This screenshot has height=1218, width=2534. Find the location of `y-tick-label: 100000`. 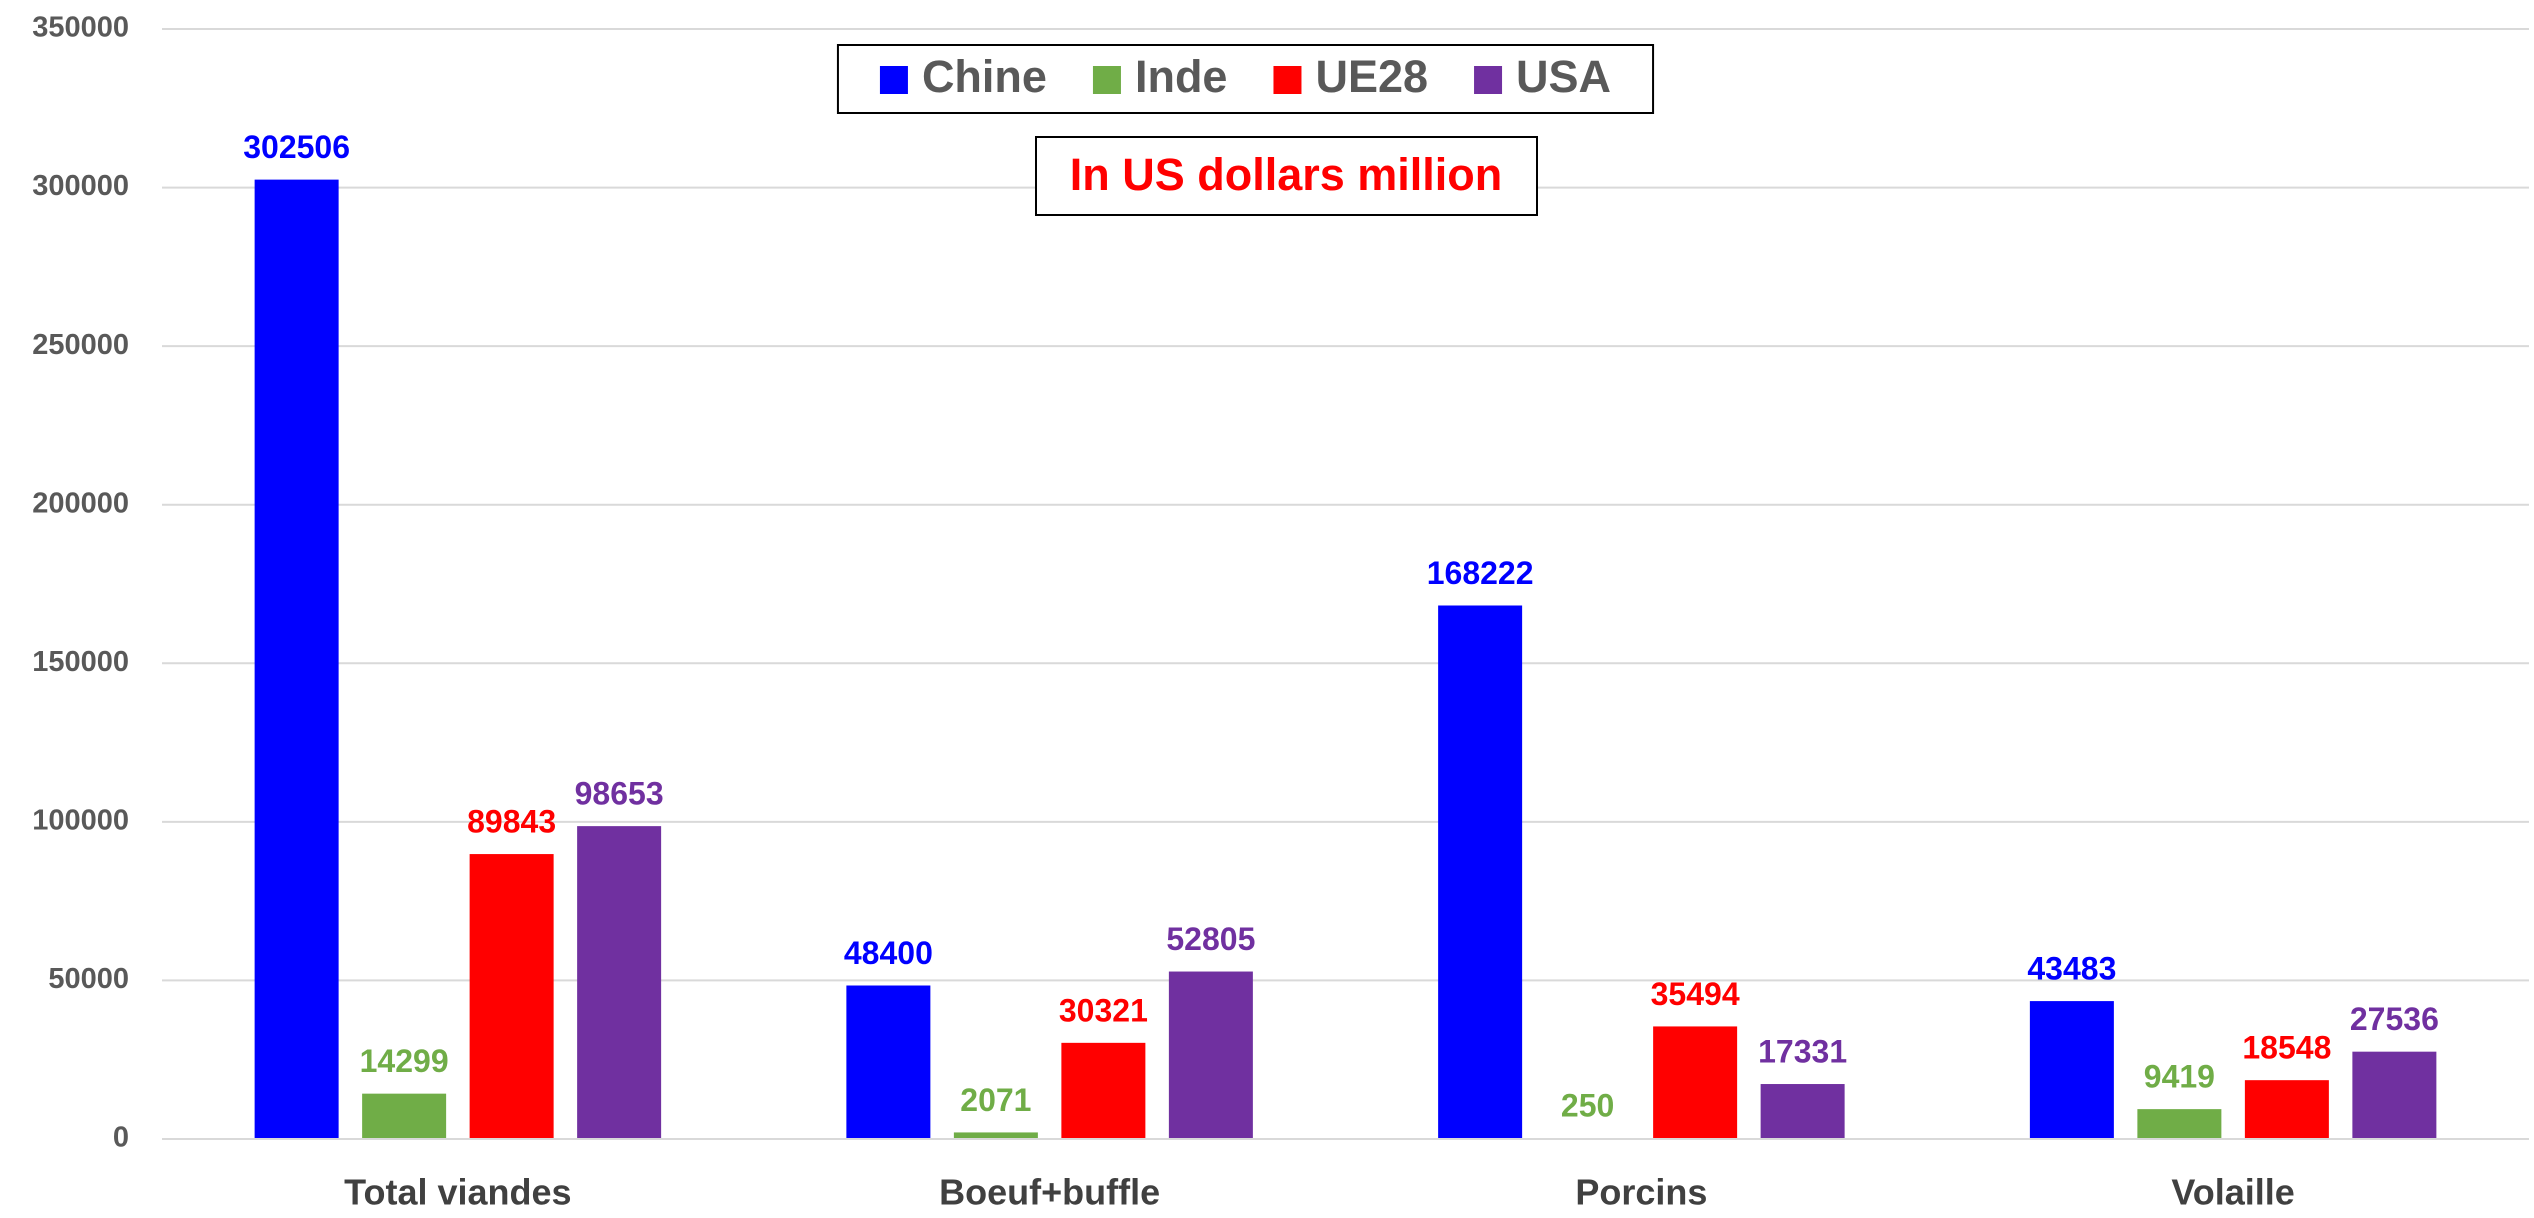

y-tick-label: 100000 is located at coordinates (80, 821).